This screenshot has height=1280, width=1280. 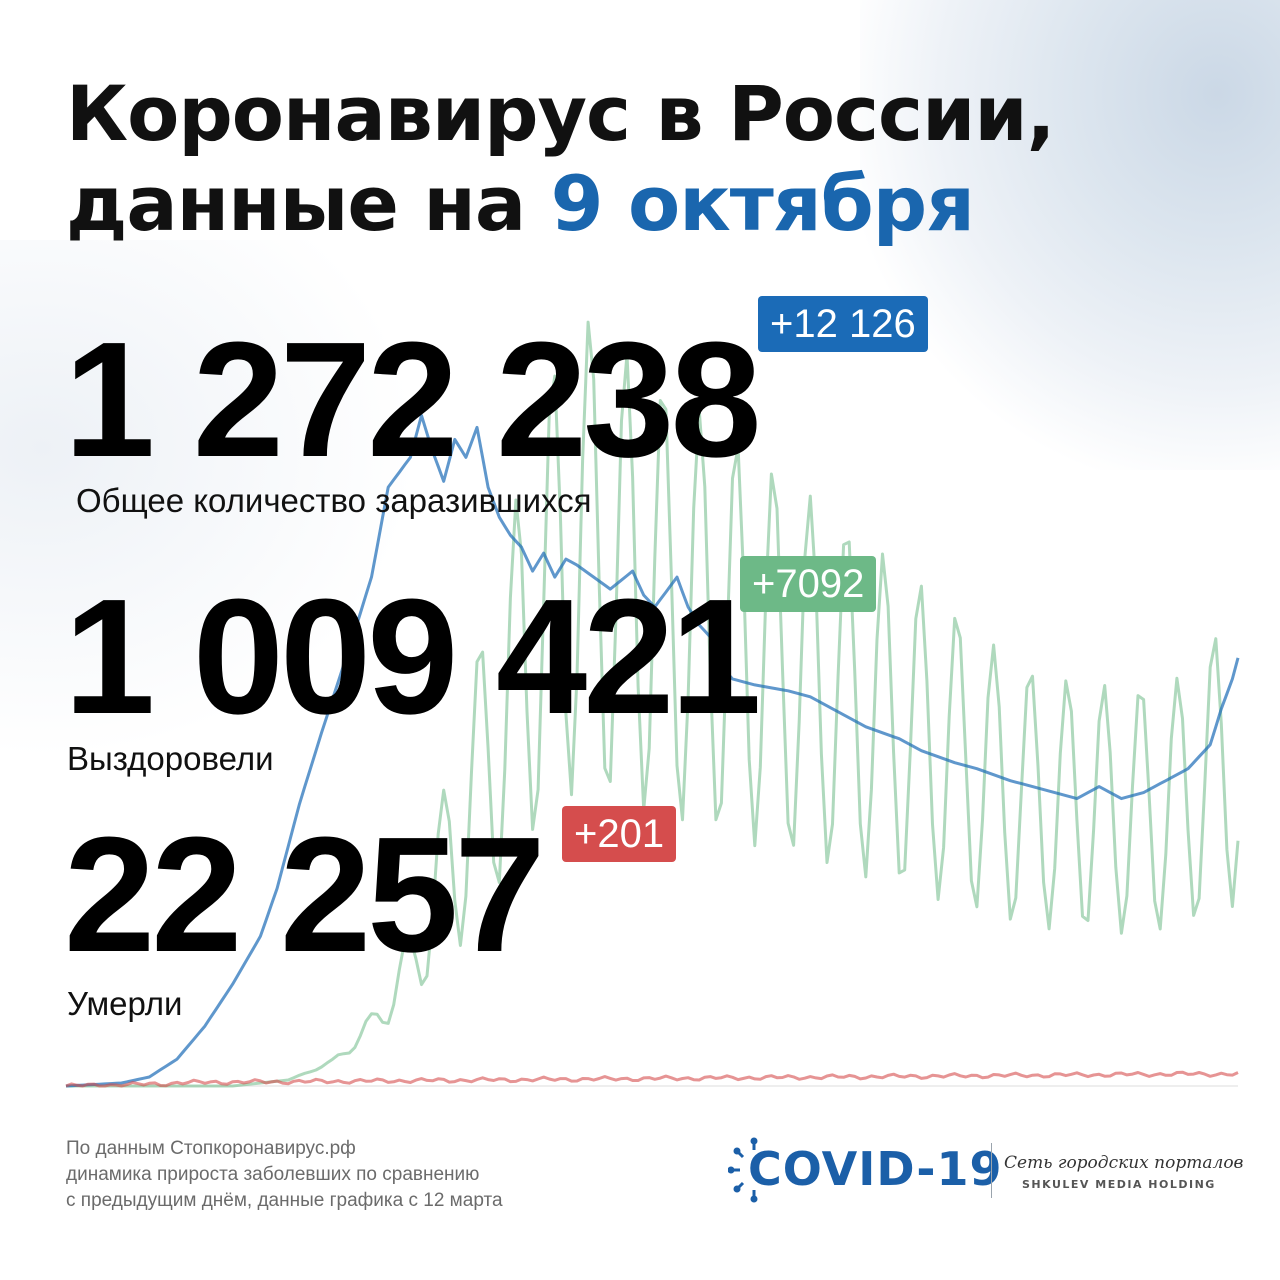 What do you see at coordinates (211, 1148) in the screenshot?
I see `footnote-line: По данным Стопкоронавирус.рф` at bounding box center [211, 1148].